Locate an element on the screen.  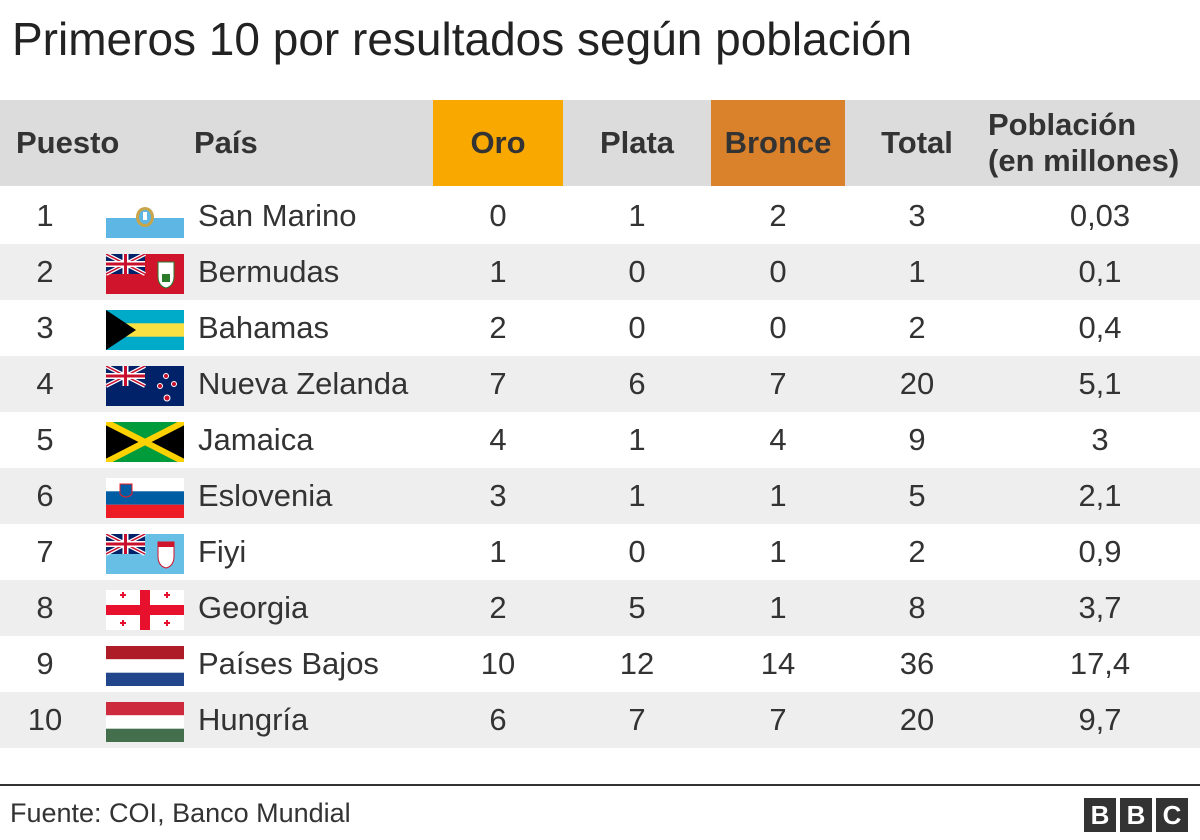
cell-country: San Marino is located at coordinates (277, 215).